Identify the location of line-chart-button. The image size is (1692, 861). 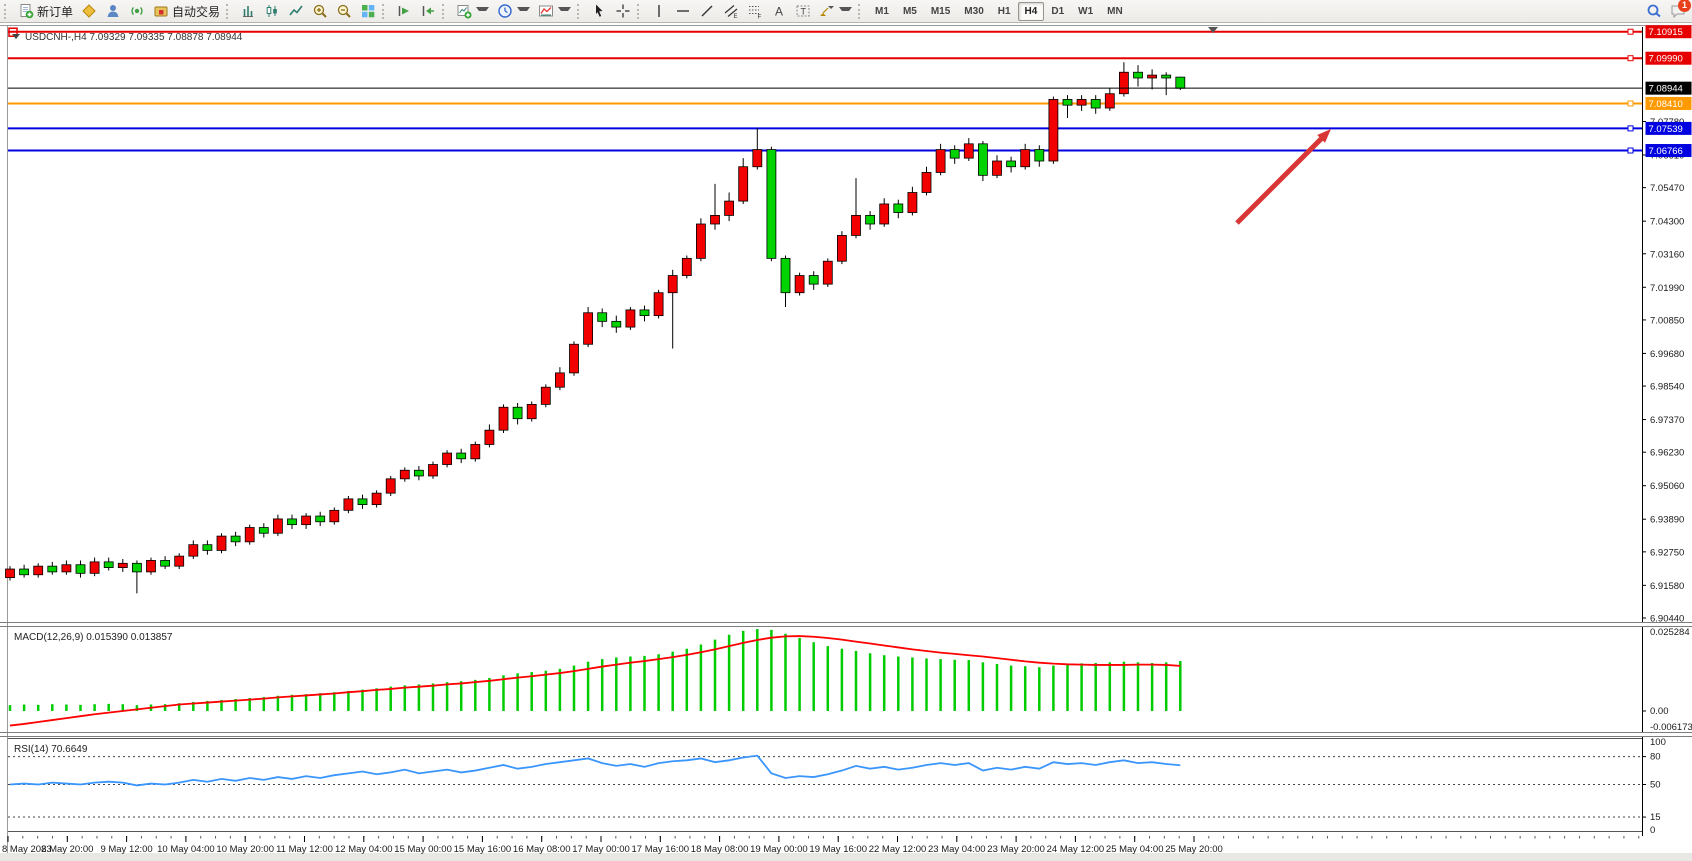
(296, 11).